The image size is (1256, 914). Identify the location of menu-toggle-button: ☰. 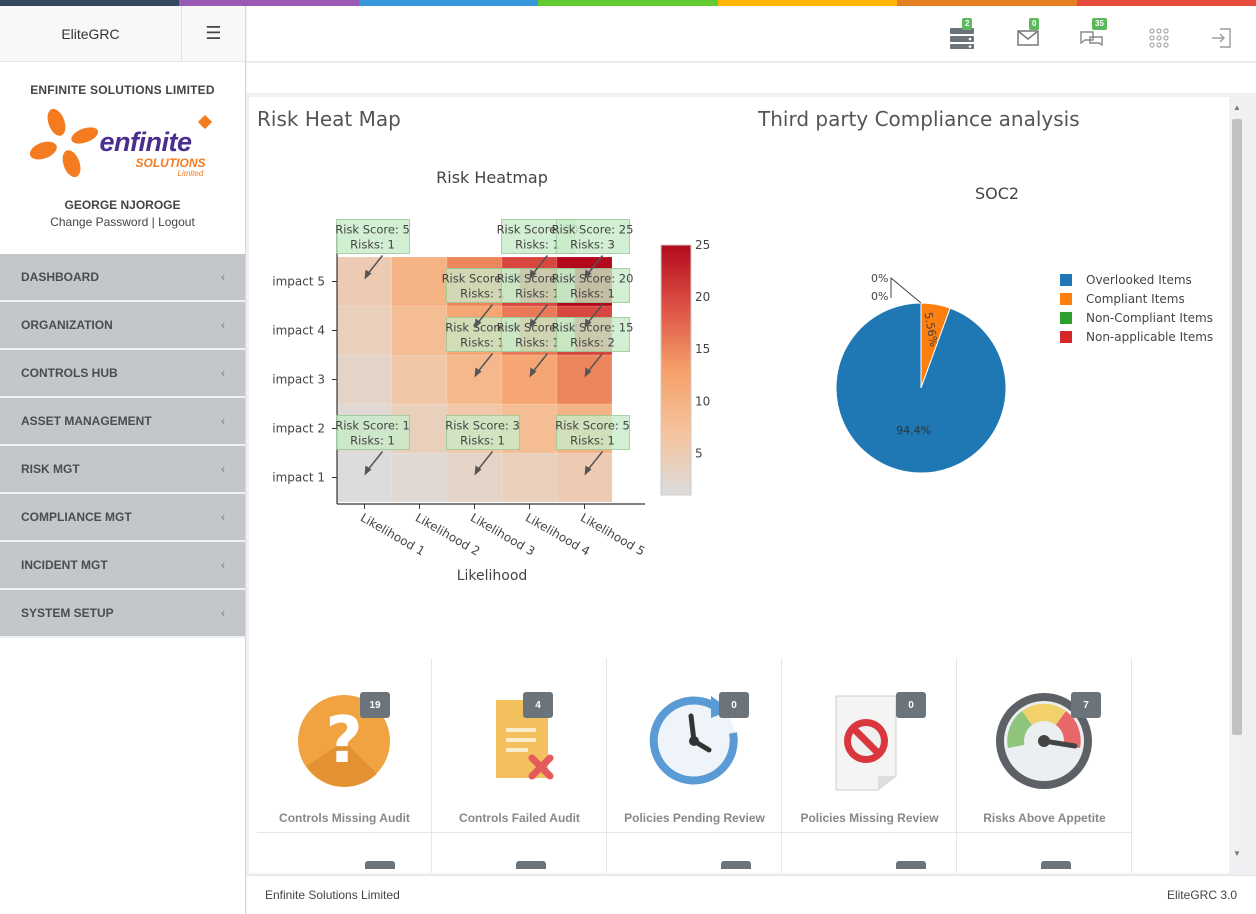
(213, 33).